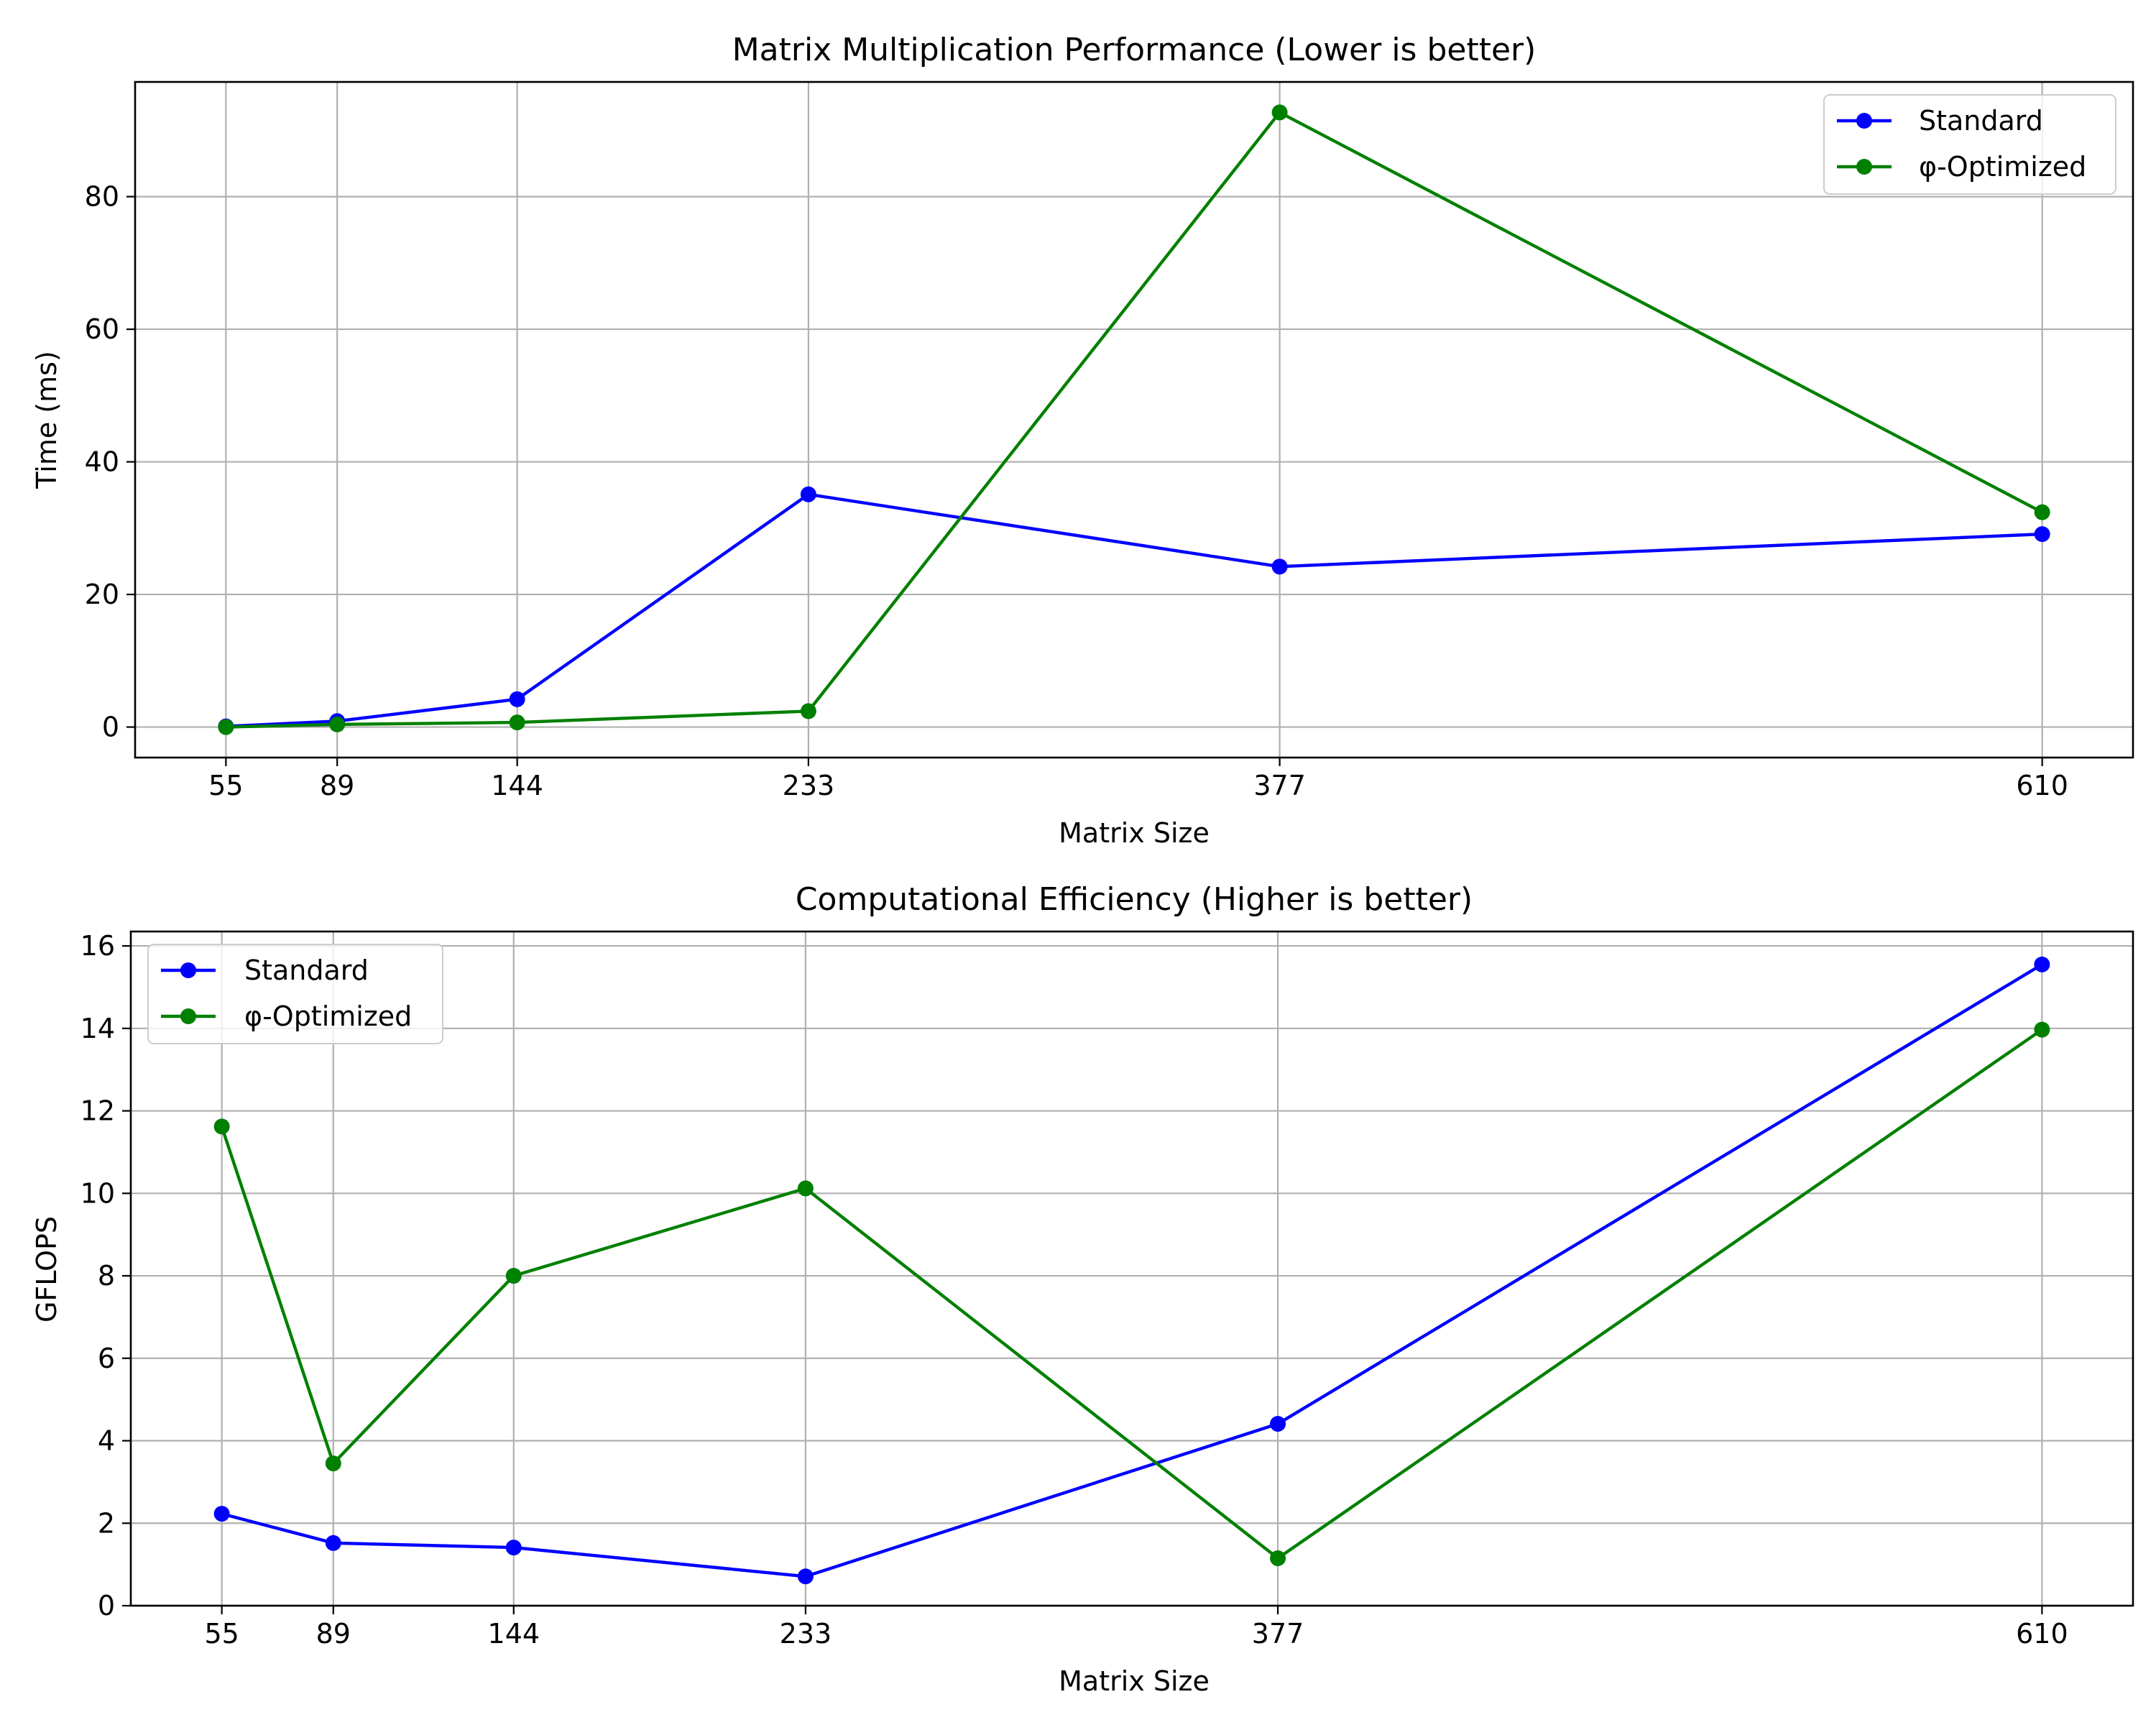 This screenshot has height=1725, width=2156. What do you see at coordinates (514, 1634) in the screenshot?
I see `gflops-chart-x-tick-label: 144` at bounding box center [514, 1634].